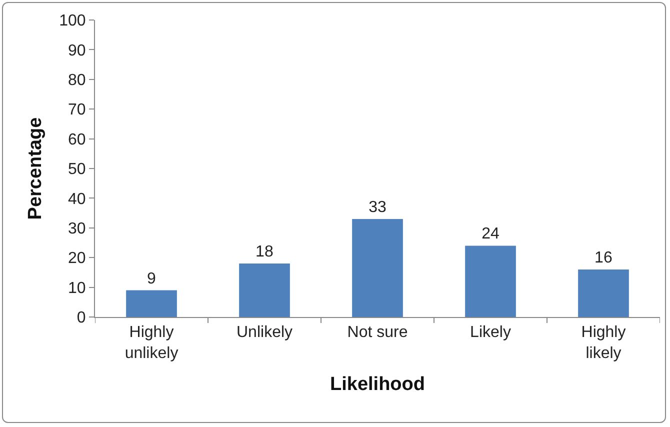  What do you see at coordinates (377, 333) in the screenshot?
I see `x-tick-label: Not sure` at bounding box center [377, 333].